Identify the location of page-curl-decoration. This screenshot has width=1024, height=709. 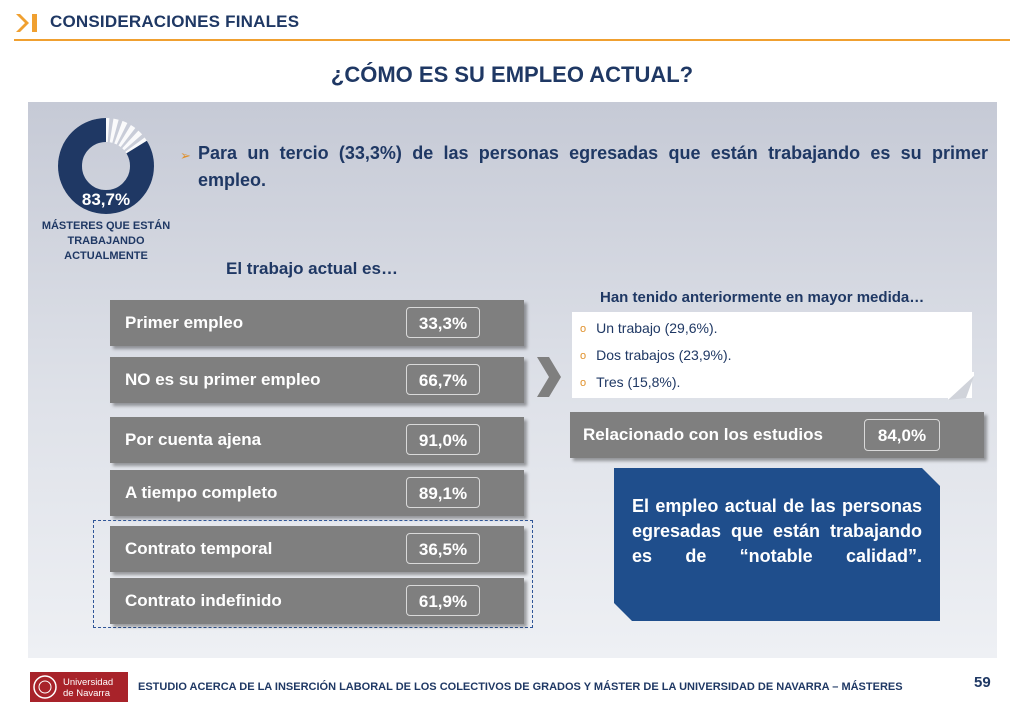
(961, 386).